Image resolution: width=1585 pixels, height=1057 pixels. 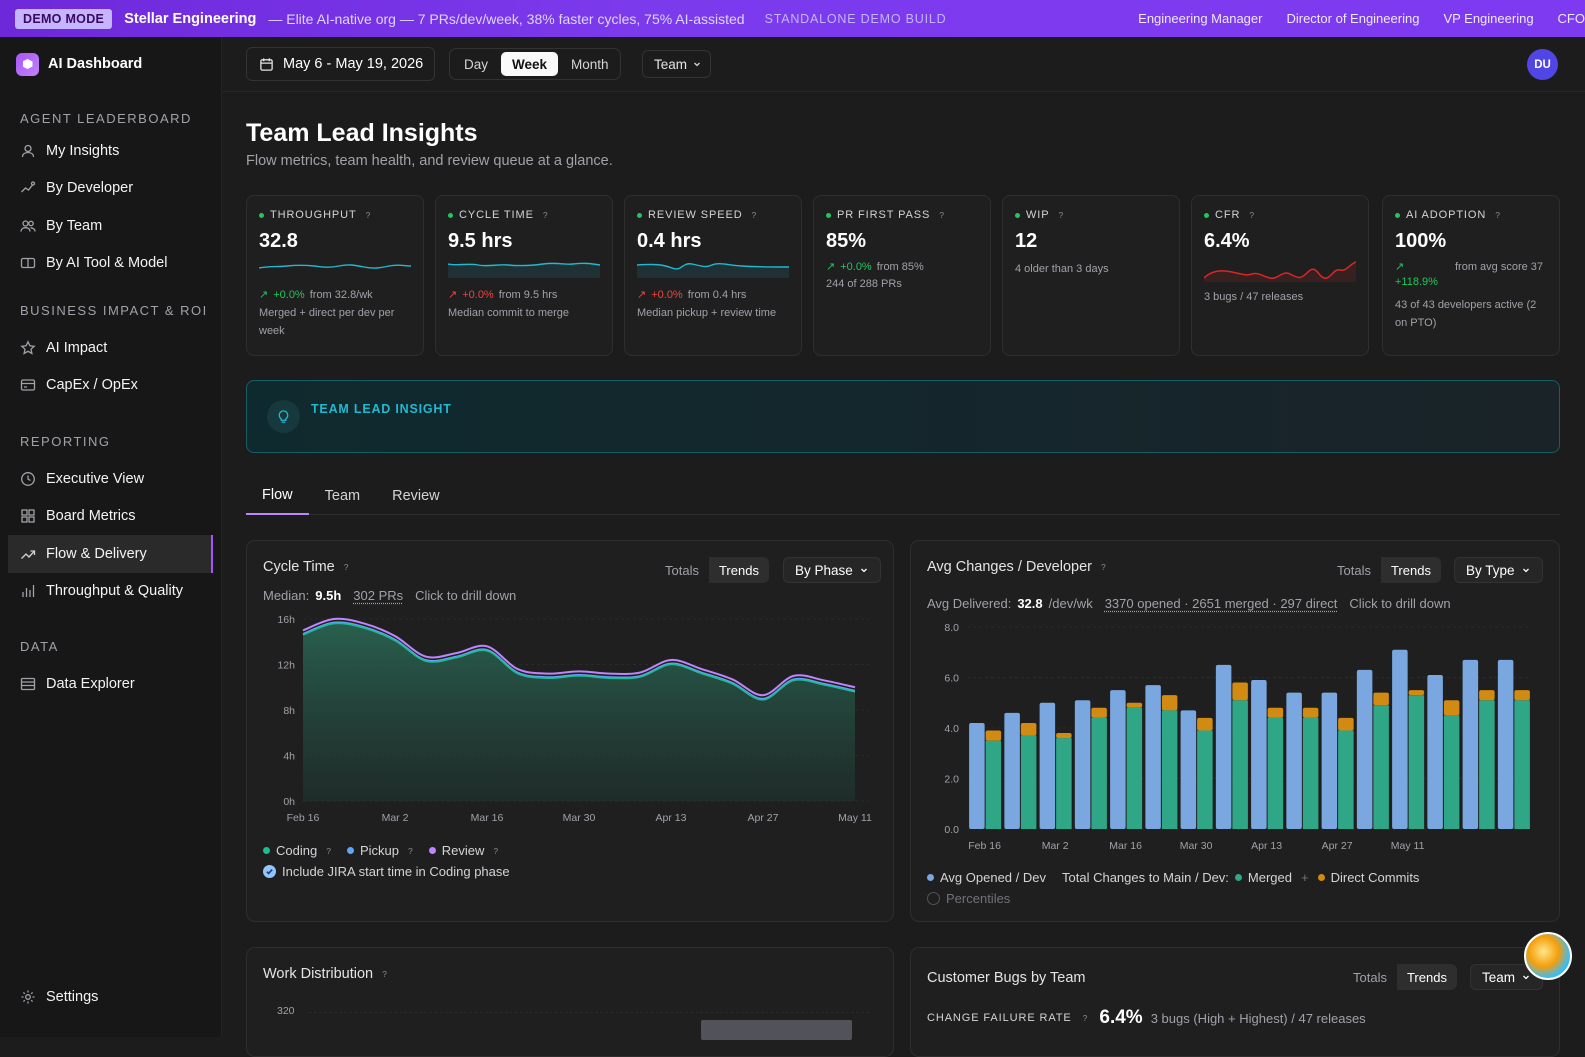 What do you see at coordinates (1488, 18) in the screenshot?
I see `role-vp: VP Engineering` at bounding box center [1488, 18].